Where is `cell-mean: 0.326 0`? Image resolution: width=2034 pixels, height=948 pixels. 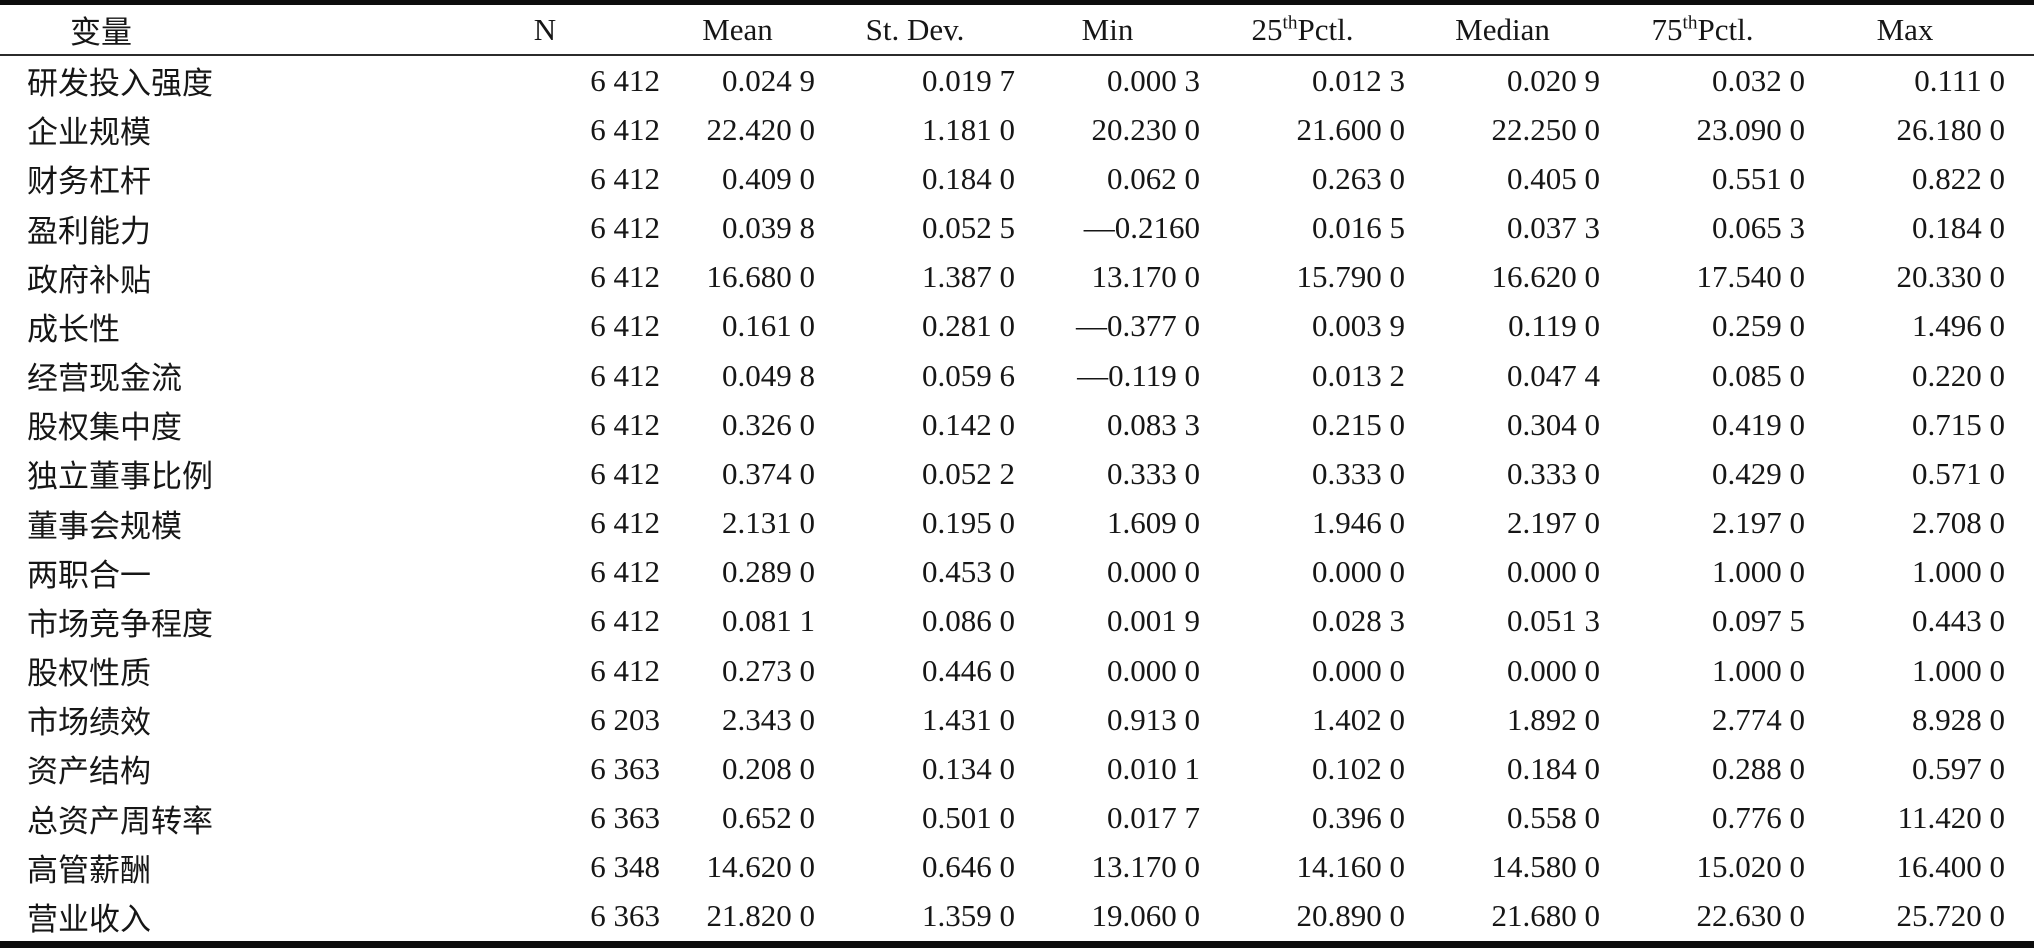 cell-mean: 0.326 0 is located at coordinates (768, 424).